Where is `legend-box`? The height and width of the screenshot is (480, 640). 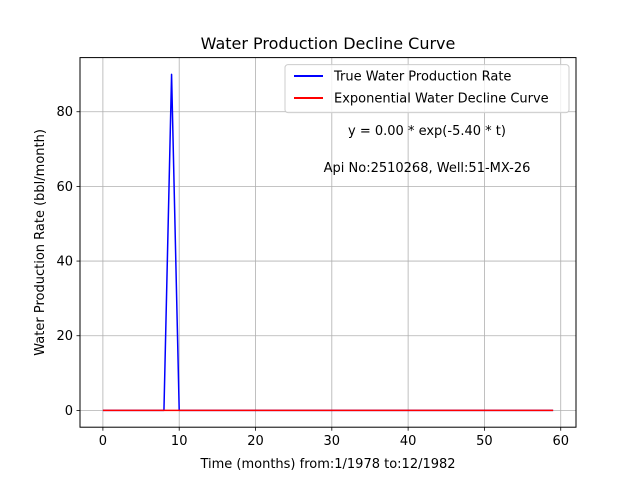 legend-box is located at coordinates (427, 89).